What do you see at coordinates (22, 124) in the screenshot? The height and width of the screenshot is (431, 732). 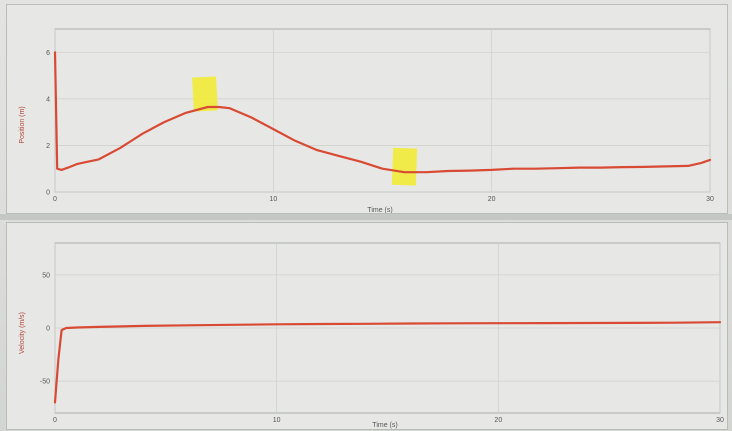 I see `position-y-axis-label: Position (m)` at bounding box center [22, 124].